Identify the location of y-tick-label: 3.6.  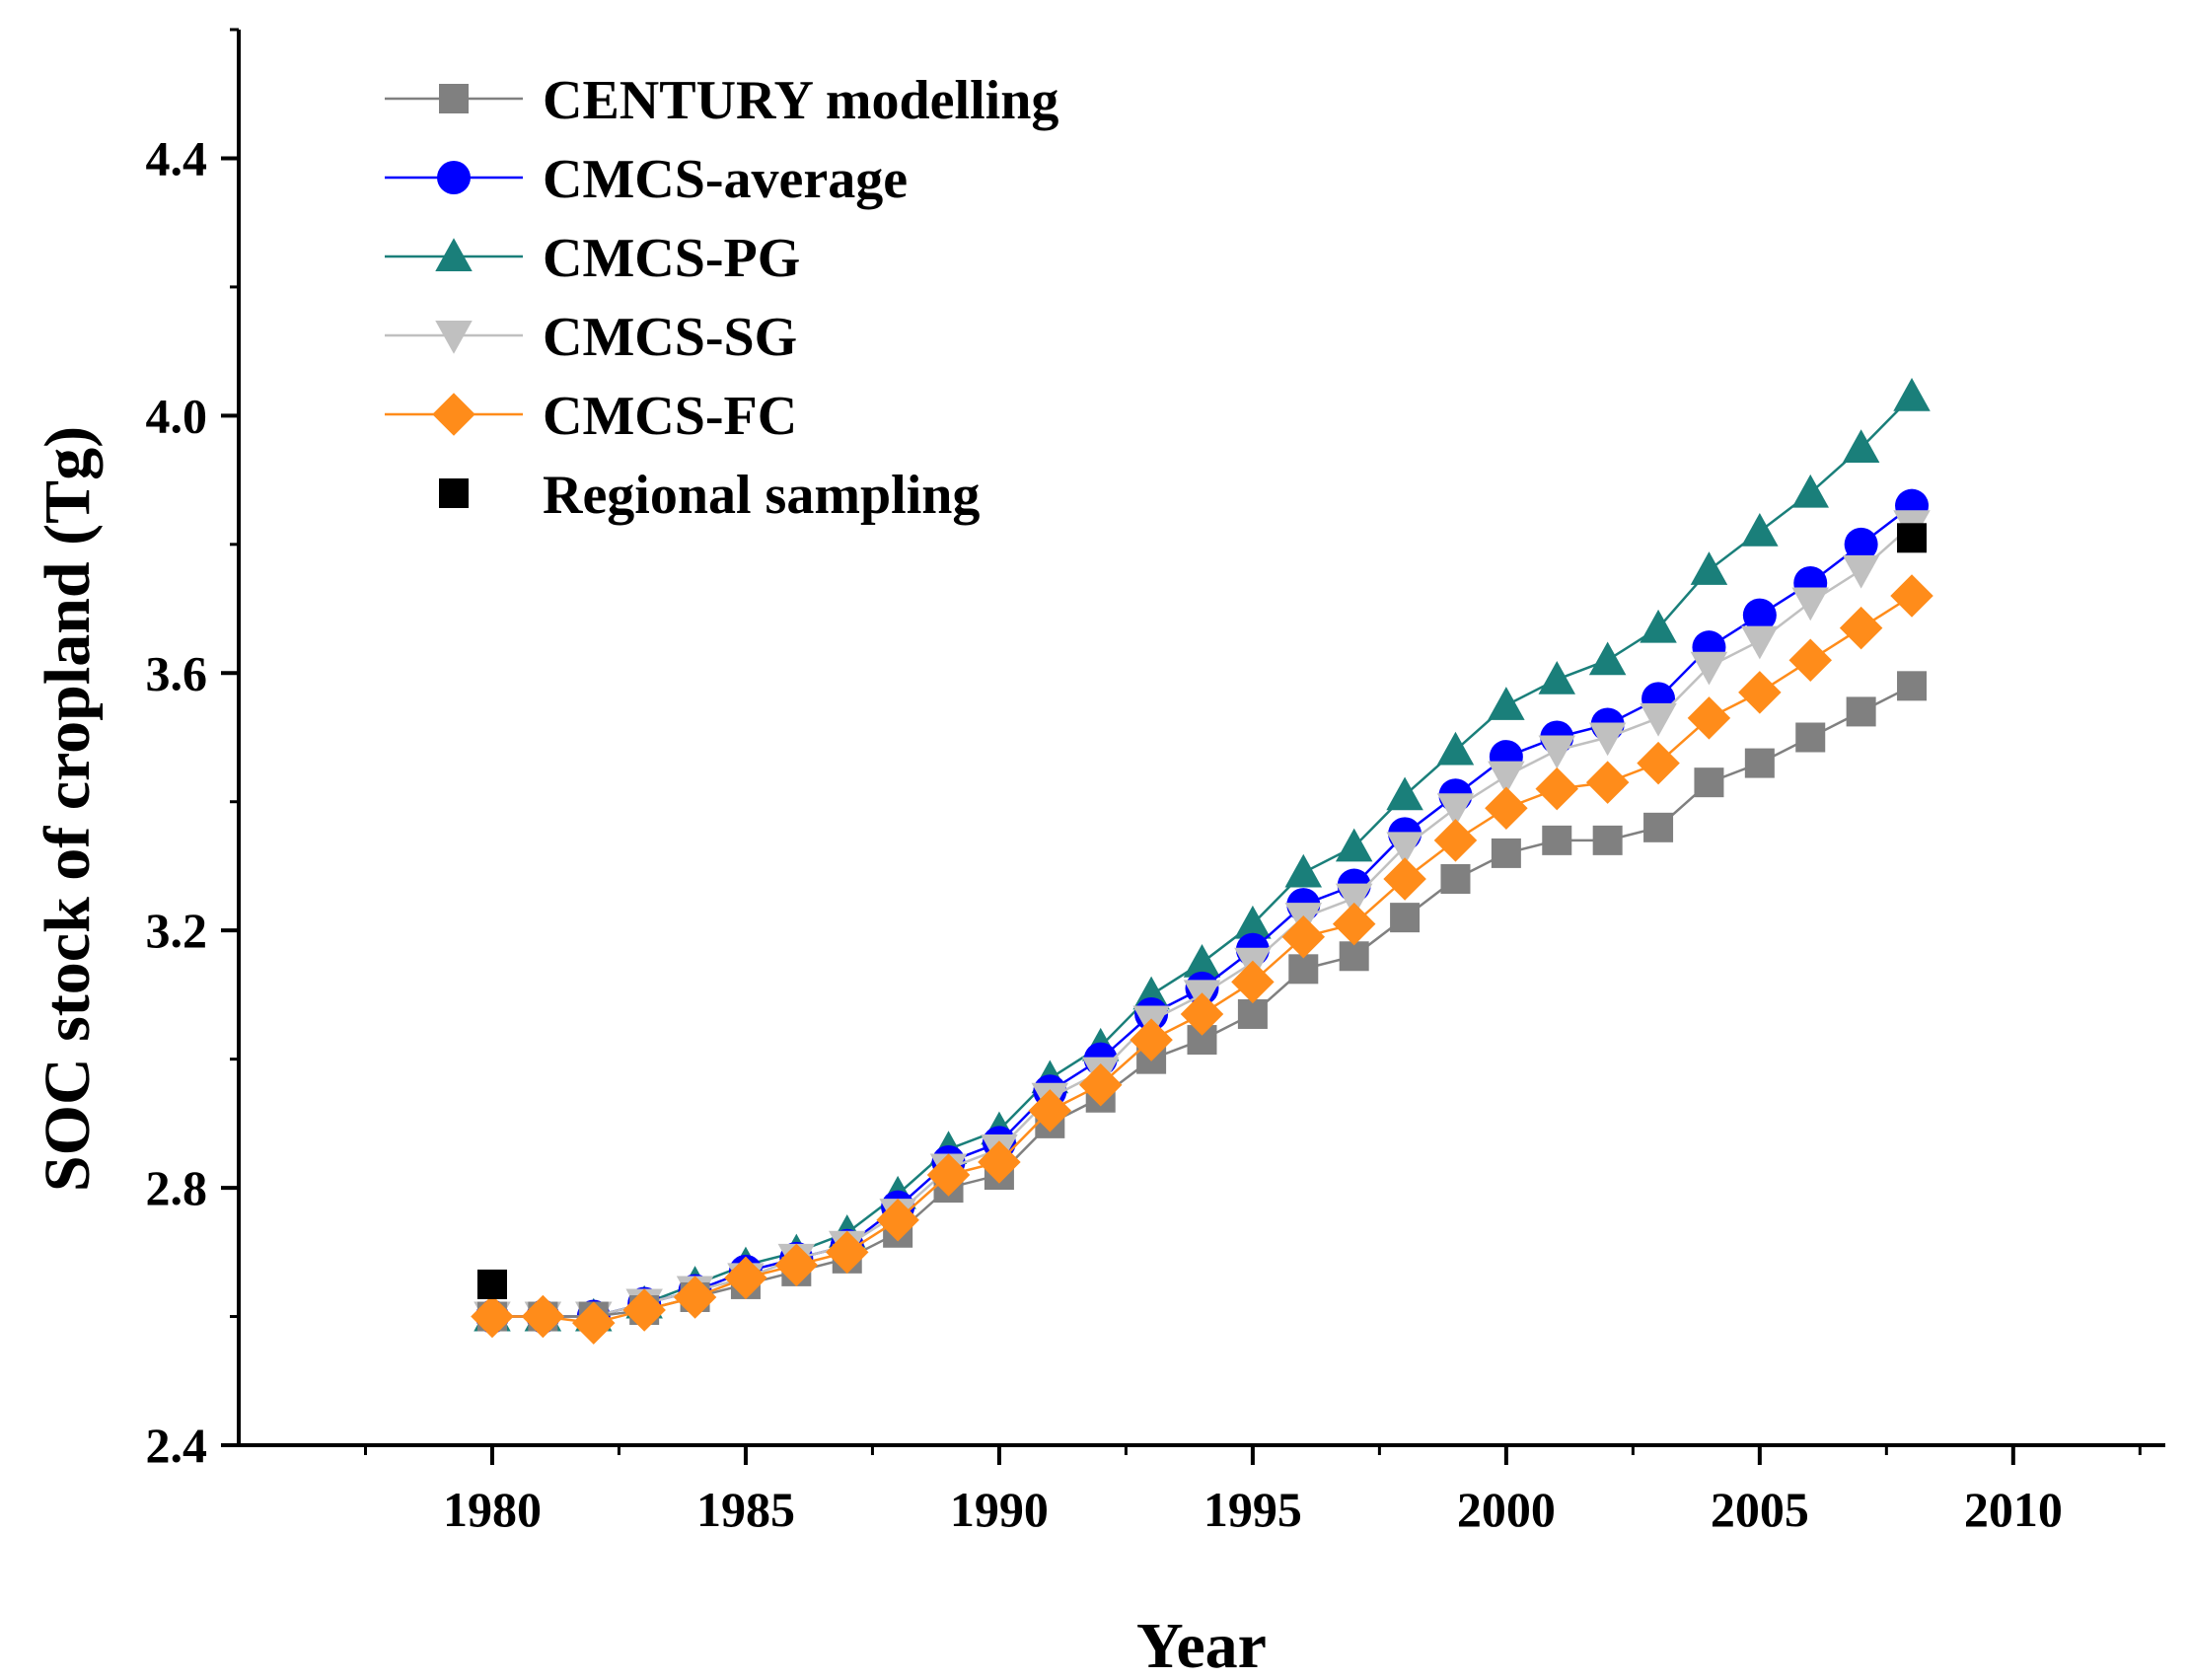
(177, 672).